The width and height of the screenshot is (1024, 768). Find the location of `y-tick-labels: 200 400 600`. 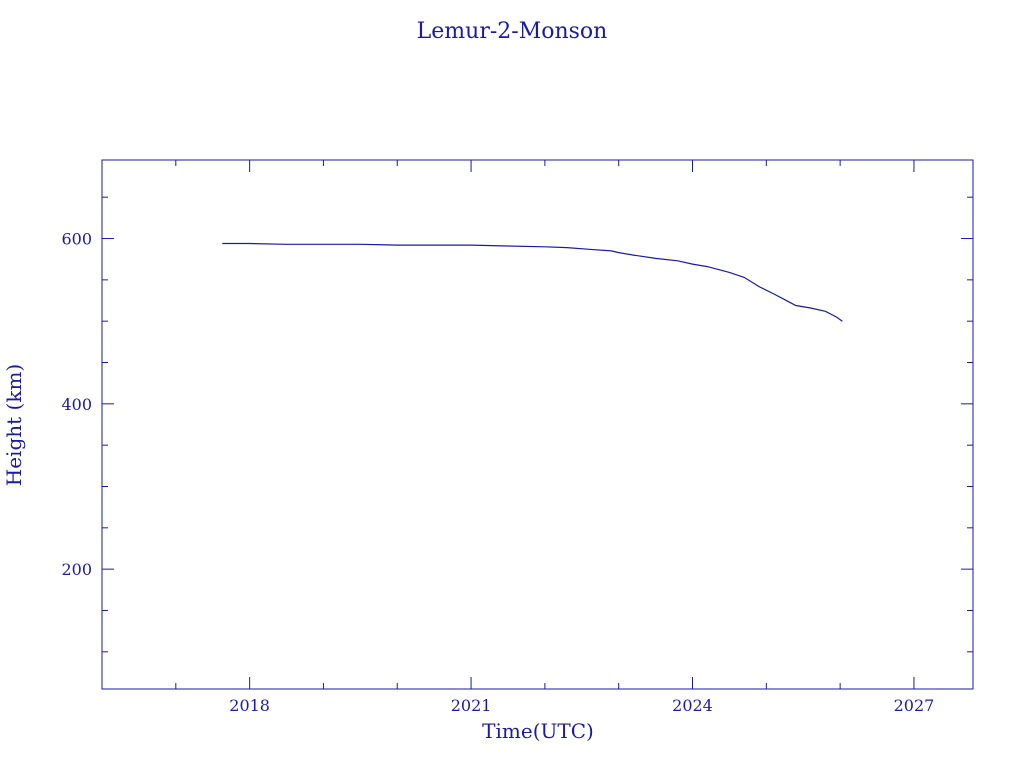

y-tick-labels: 200 400 600 is located at coordinates (76, 405).